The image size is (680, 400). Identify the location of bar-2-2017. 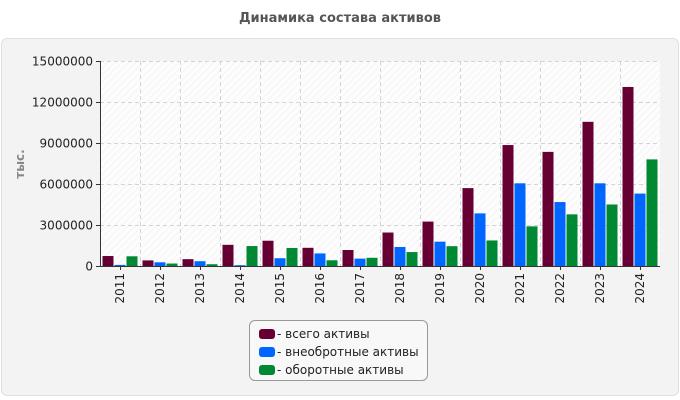
(372, 261).